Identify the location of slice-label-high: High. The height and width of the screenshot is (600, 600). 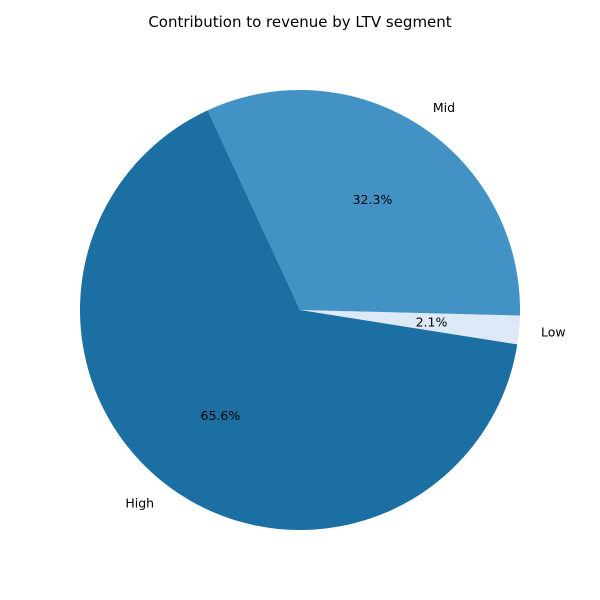
(139, 503).